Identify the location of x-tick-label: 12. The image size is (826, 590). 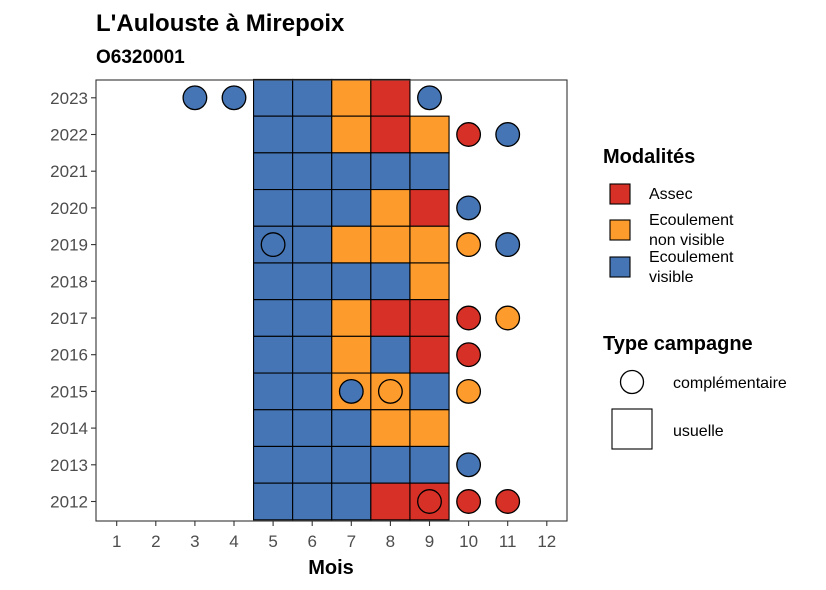
(546, 541).